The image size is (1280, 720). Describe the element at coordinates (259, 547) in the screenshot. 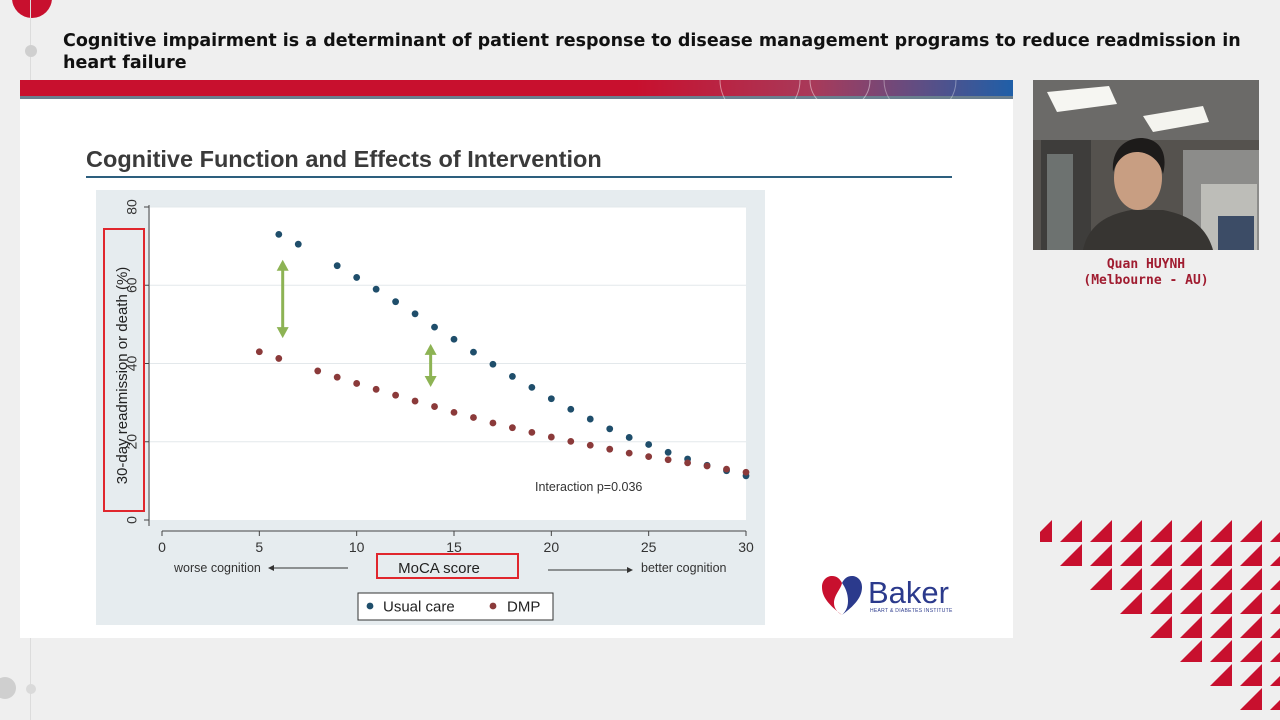

I see `x-tick-label: 5` at that location.